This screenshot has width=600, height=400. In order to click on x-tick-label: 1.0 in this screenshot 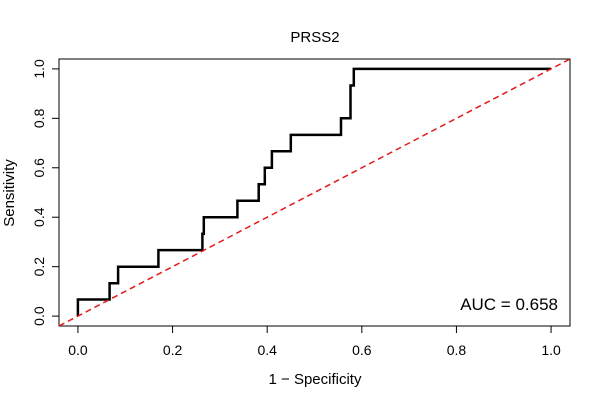, I will do `click(551, 350)`.